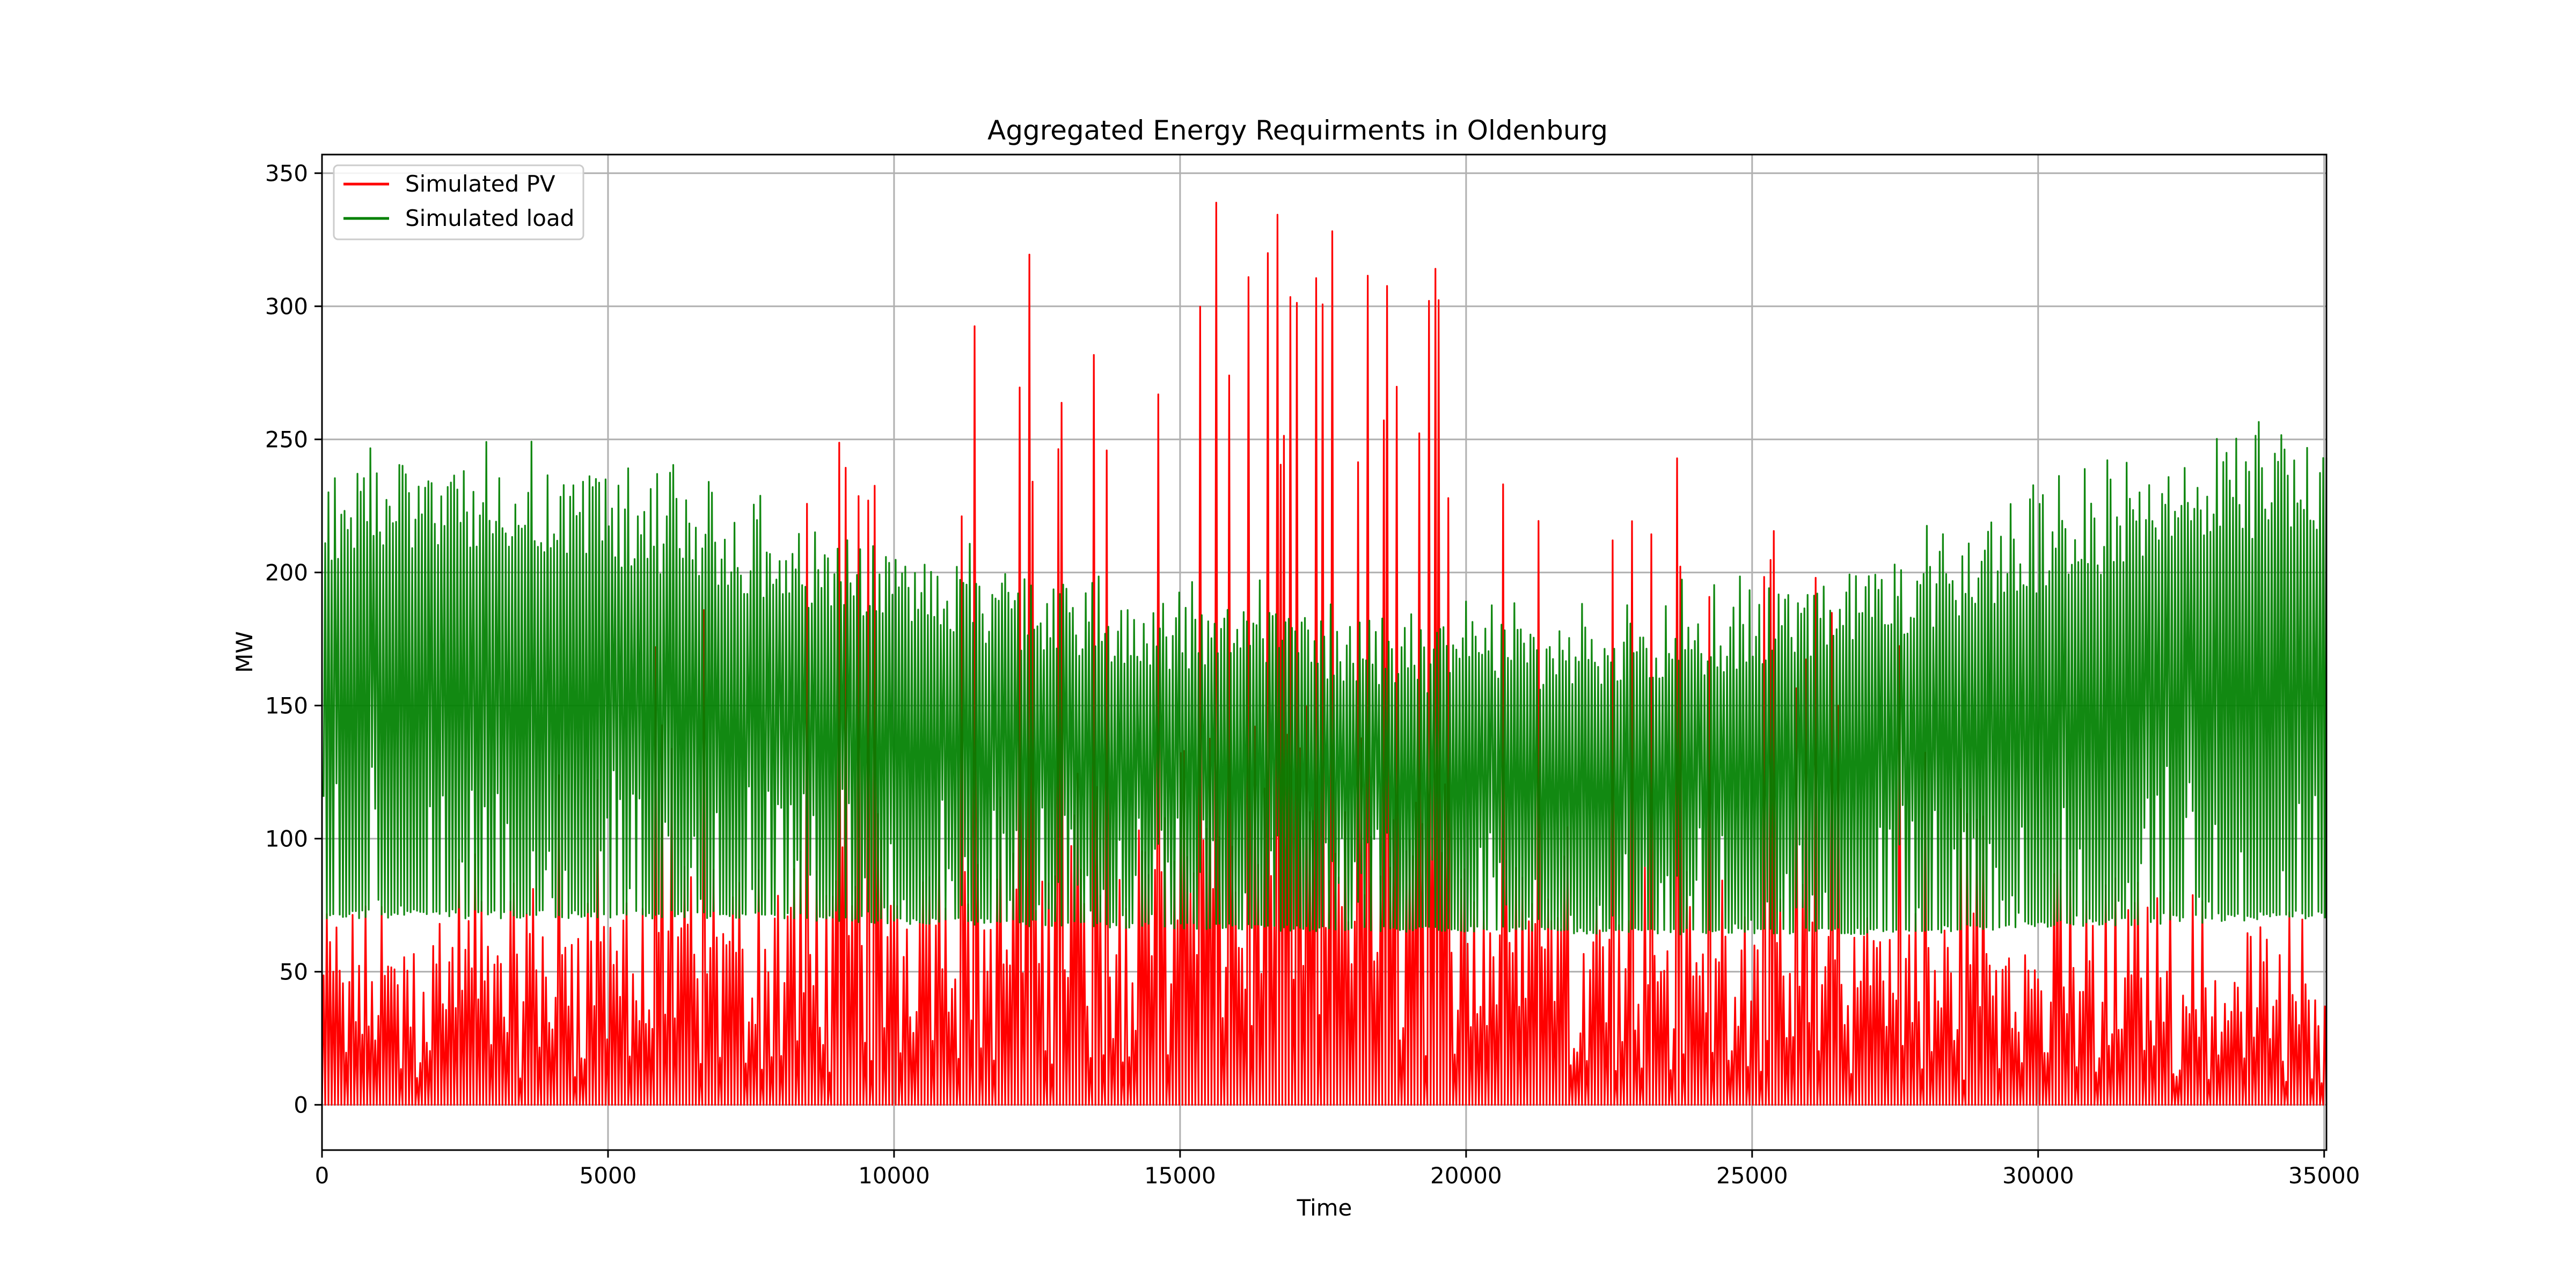  Describe the element at coordinates (244, 652) in the screenshot. I see `y-axis-label: MW` at that location.